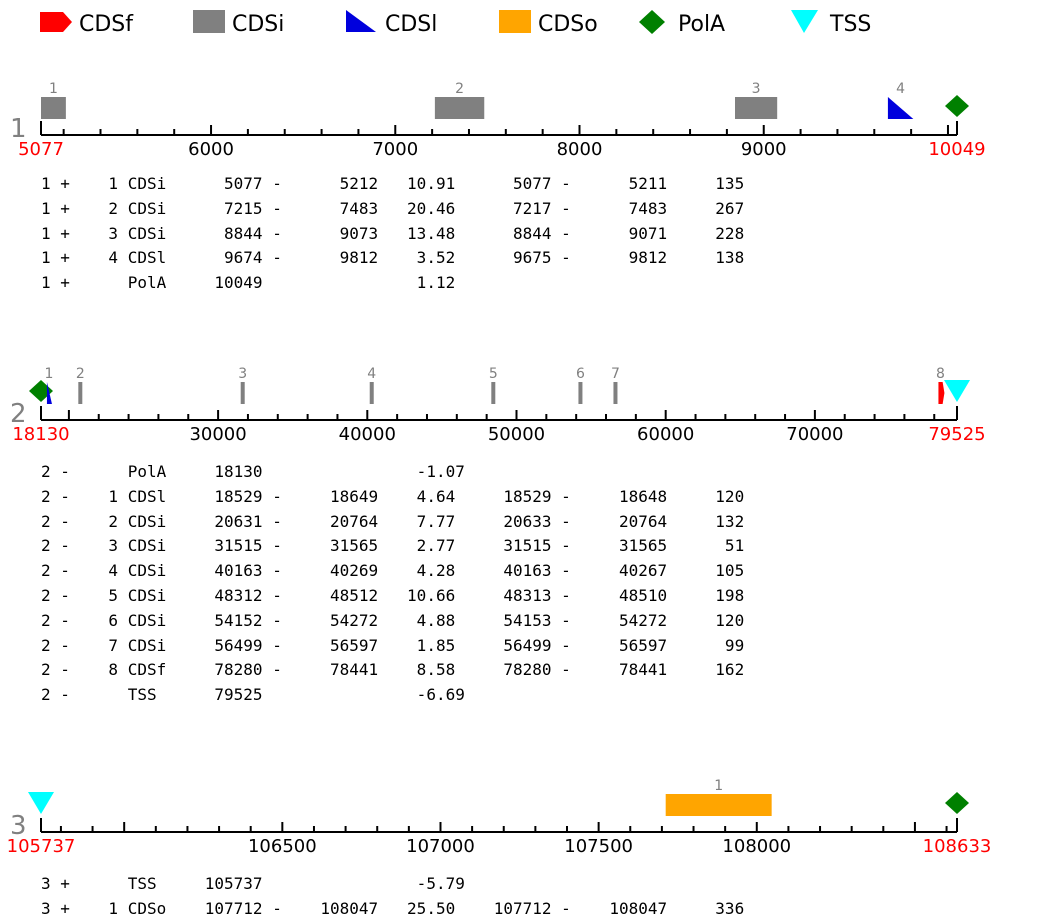 The height and width of the screenshot is (918, 1047). Describe the element at coordinates (242, 374) in the screenshot. I see `track-2-feature-cdsi-3-number: 3` at that location.